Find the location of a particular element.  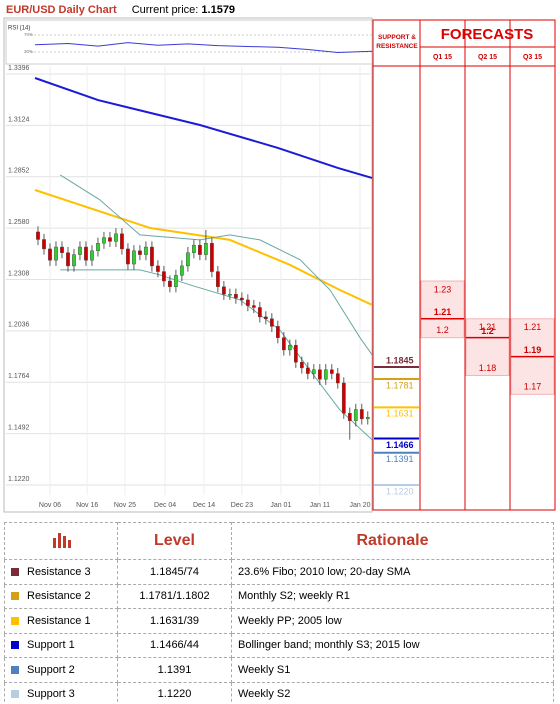

rationale: 23.6% Fibo; 2010 low; 20-day SMA is located at coordinates (324, 571).